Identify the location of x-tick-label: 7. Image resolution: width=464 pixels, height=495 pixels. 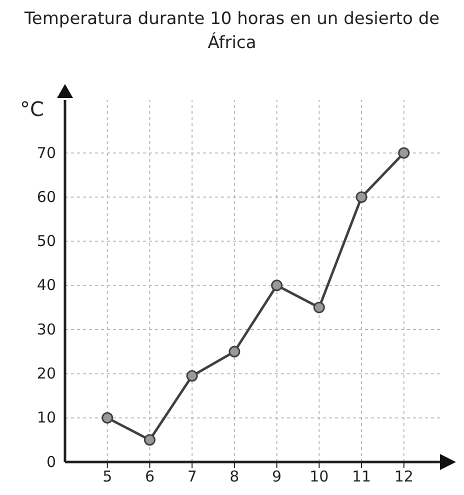
(192, 477).